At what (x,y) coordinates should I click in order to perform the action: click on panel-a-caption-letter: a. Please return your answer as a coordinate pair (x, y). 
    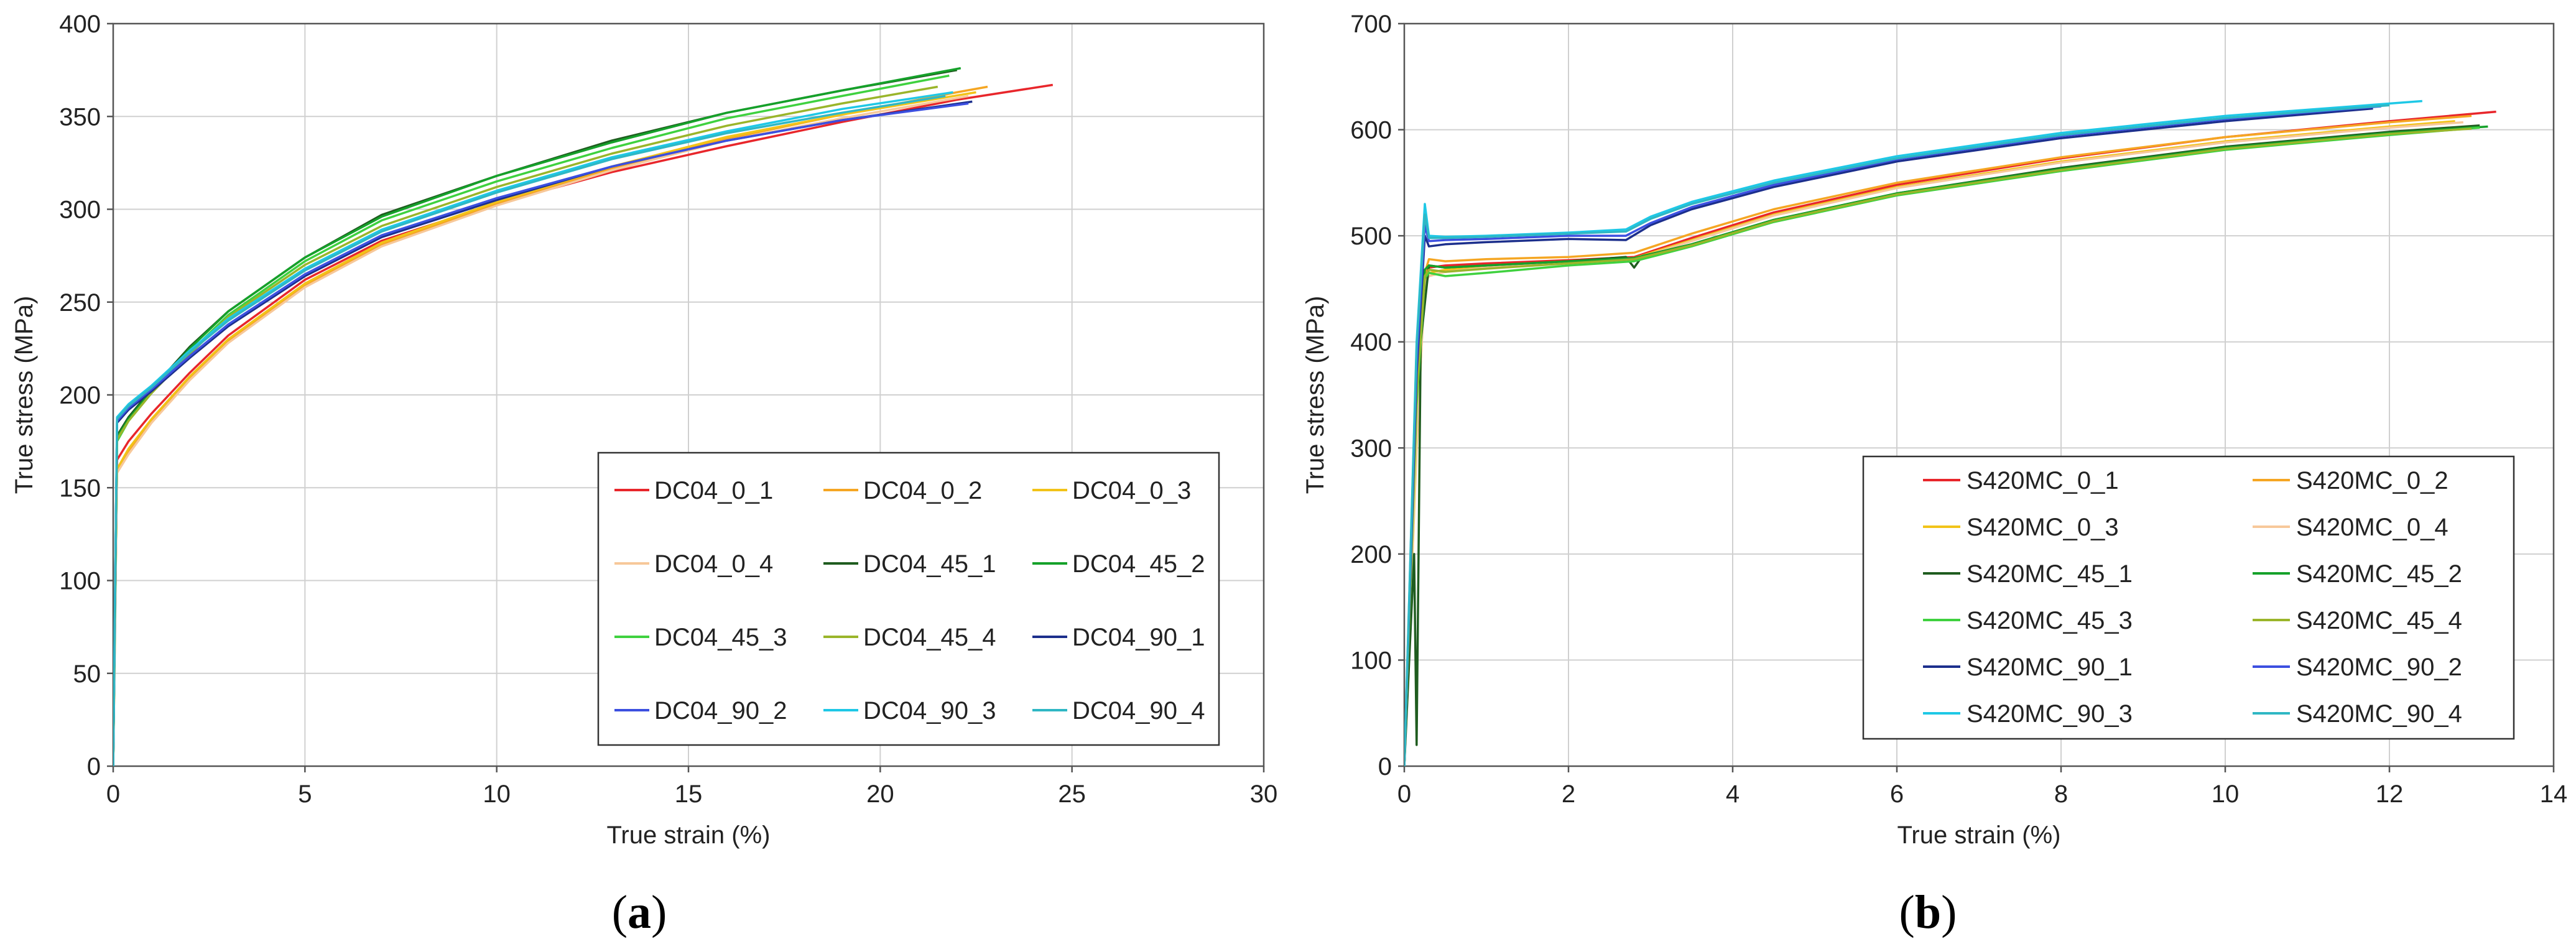
    Looking at the image, I should click on (639, 912).